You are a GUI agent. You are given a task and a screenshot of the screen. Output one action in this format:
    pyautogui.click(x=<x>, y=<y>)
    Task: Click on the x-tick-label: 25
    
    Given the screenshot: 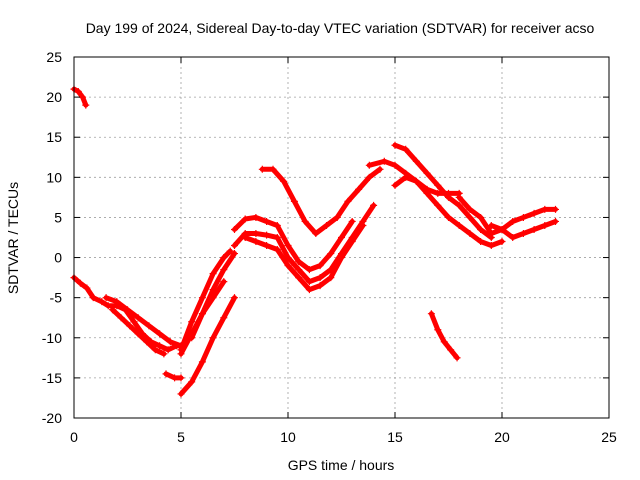 What is the action you would take?
    pyautogui.click(x=609, y=437)
    